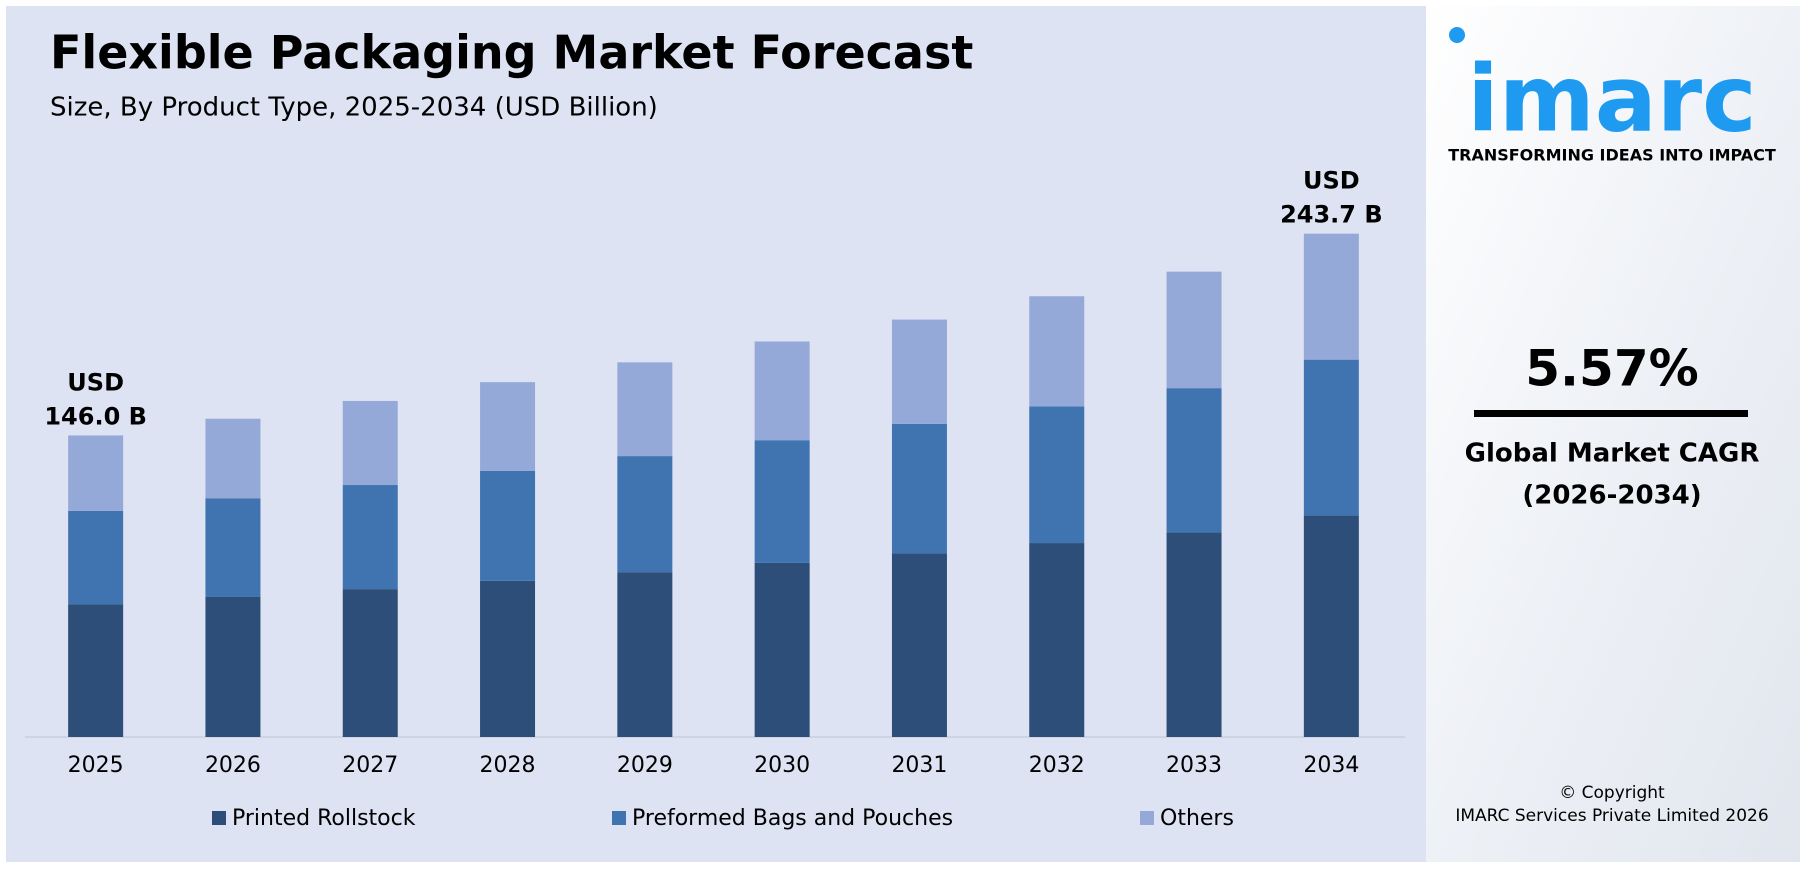 The image size is (1800, 872). What do you see at coordinates (782, 765) in the screenshot?
I see `x-tick-label: 2030` at bounding box center [782, 765].